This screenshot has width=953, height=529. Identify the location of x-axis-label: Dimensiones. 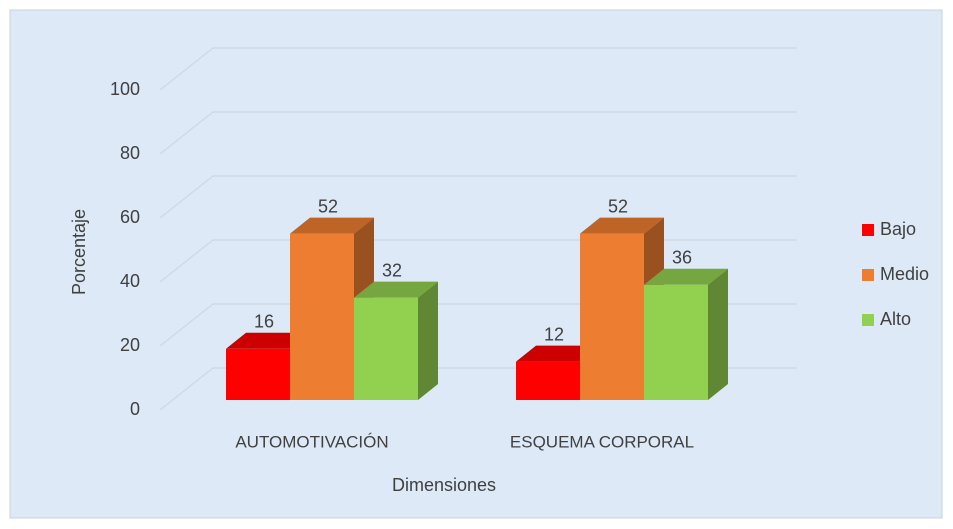
(444, 485).